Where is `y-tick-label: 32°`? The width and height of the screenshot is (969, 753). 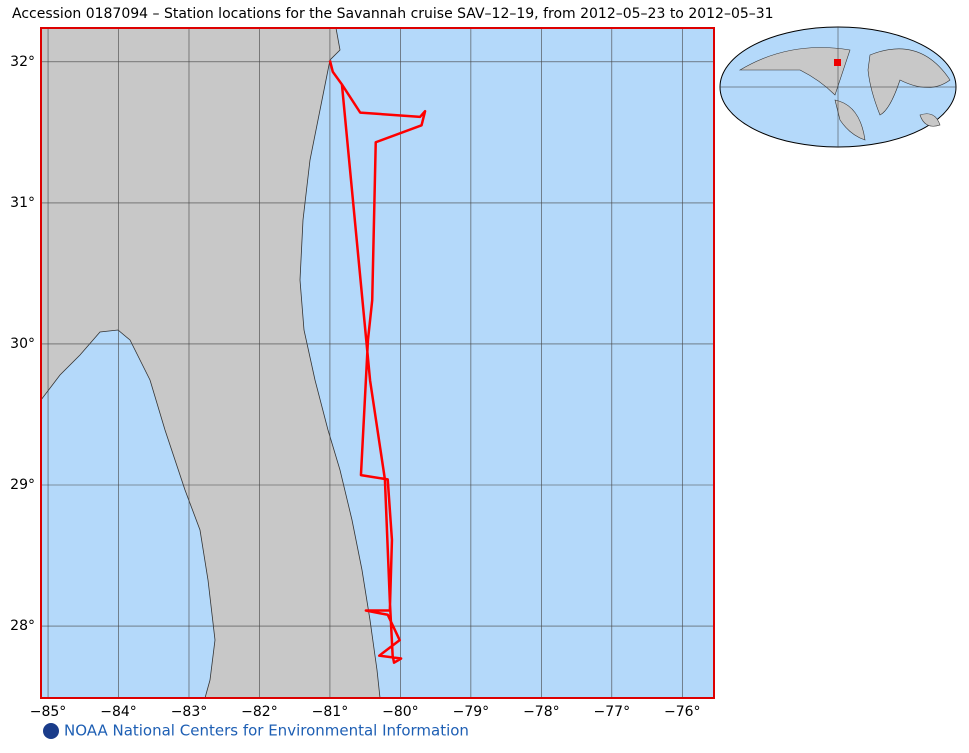 y-tick-label: 32° is located at coordinates (22, 62).